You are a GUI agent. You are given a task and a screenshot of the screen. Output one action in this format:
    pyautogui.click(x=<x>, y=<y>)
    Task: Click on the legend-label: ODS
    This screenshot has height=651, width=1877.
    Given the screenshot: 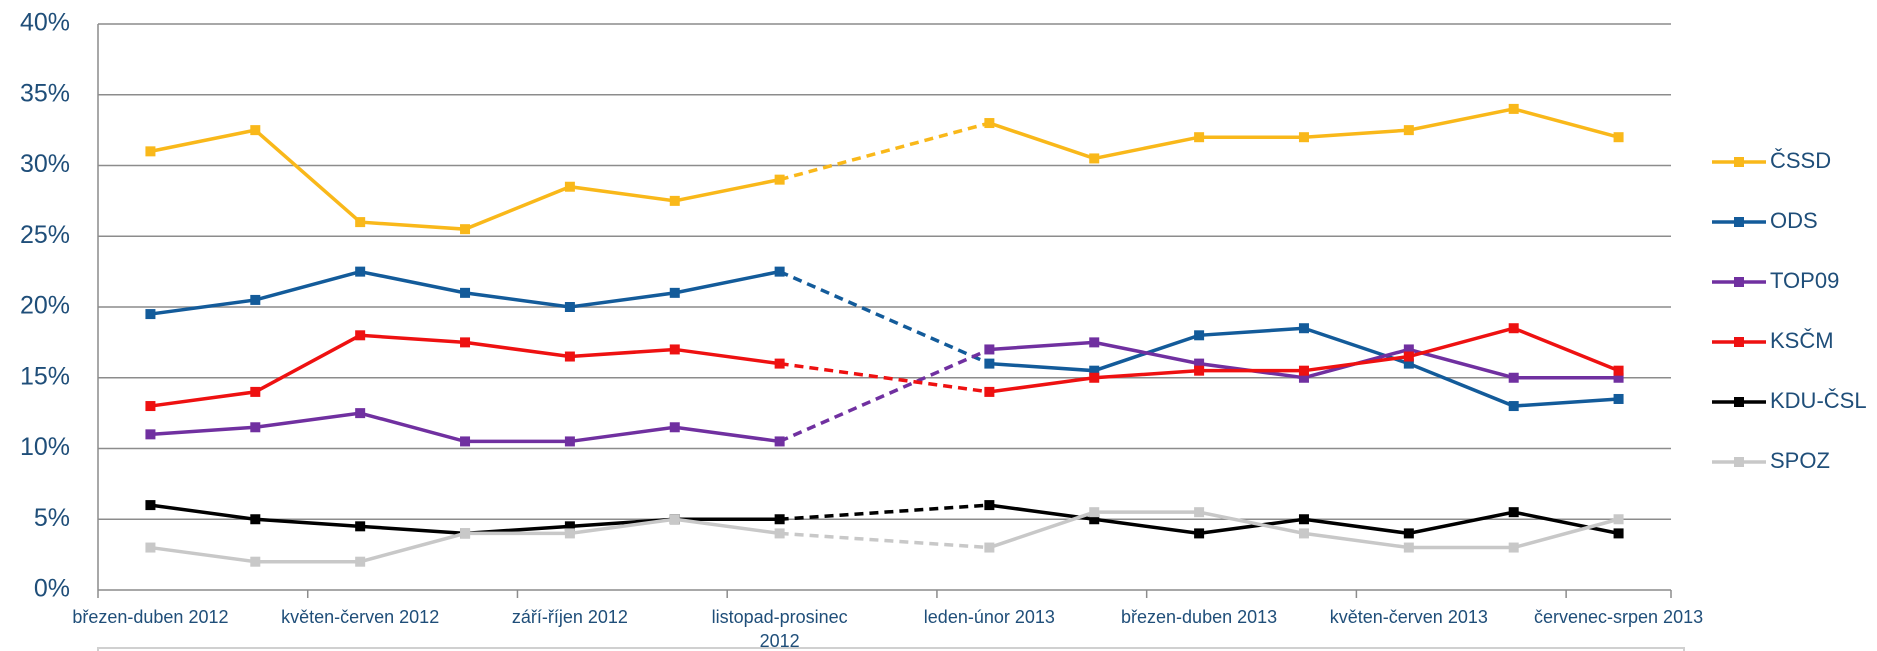 What is the action you would take?
    pyautogui.click(x=1794, y=220)
    